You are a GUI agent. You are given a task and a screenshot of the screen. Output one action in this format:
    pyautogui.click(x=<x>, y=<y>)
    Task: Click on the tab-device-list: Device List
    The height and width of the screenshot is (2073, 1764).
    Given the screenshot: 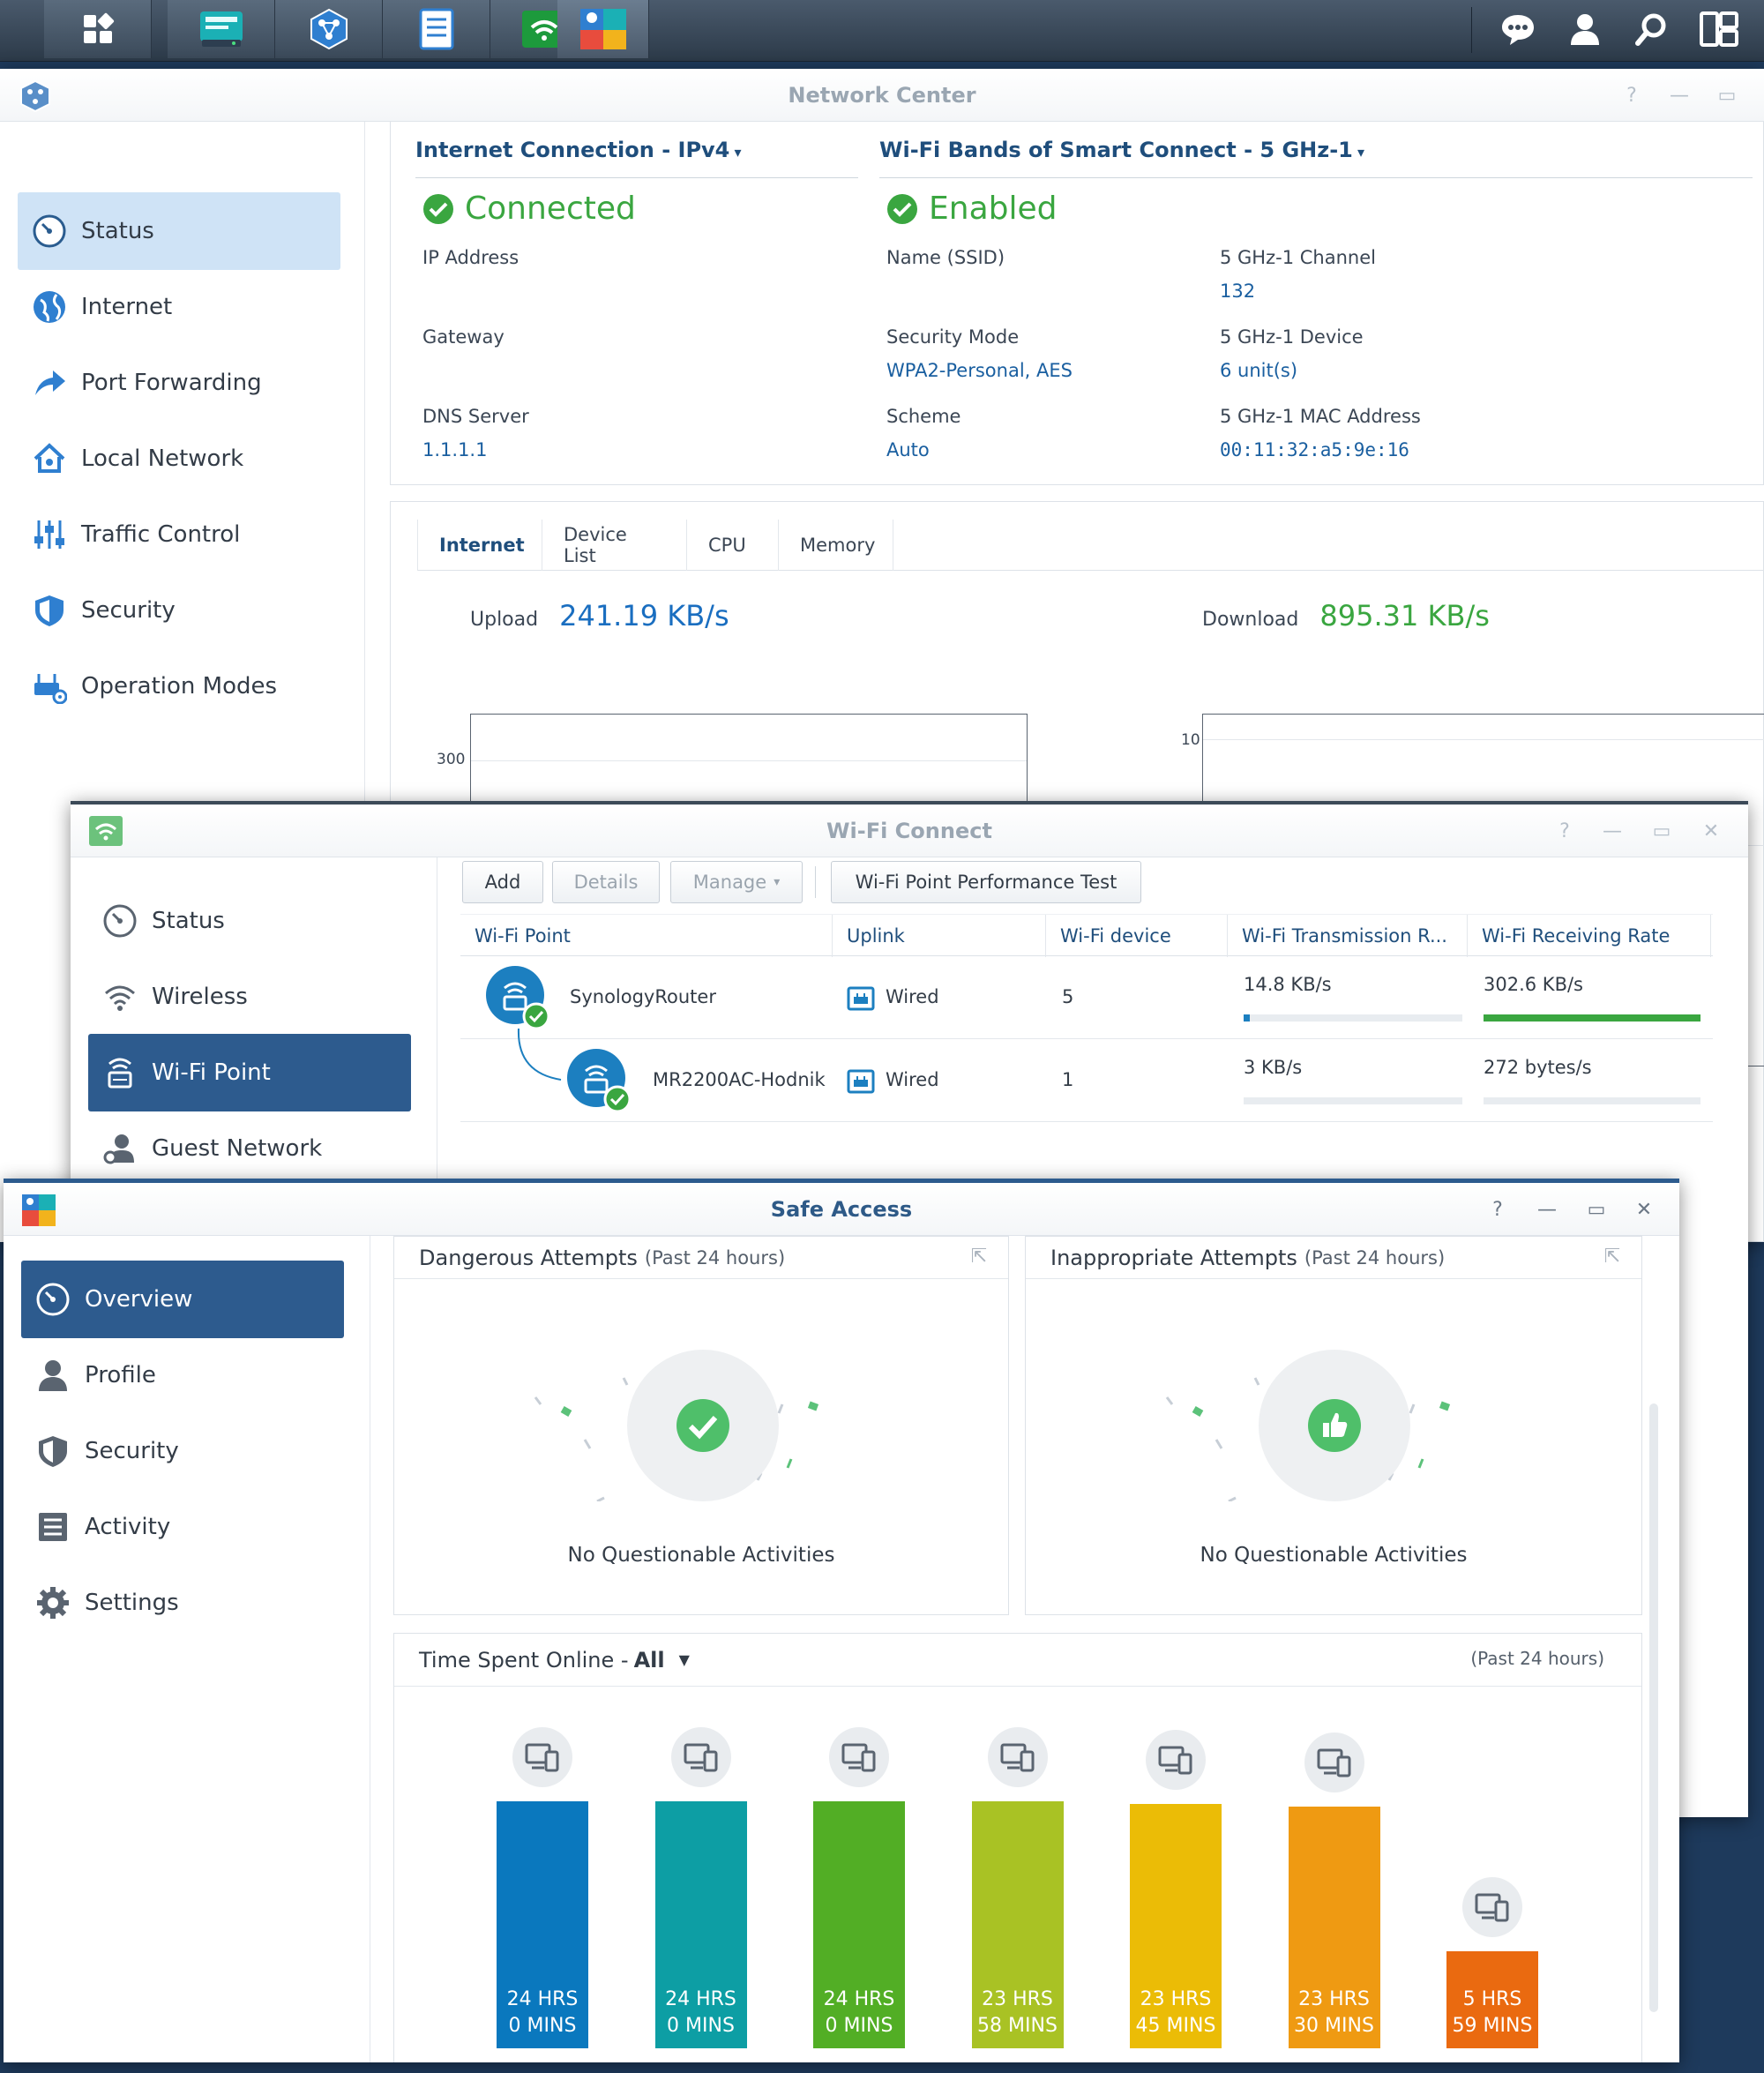 What is the action you would take?
    pyautogui.click(x=614, y=545)
    